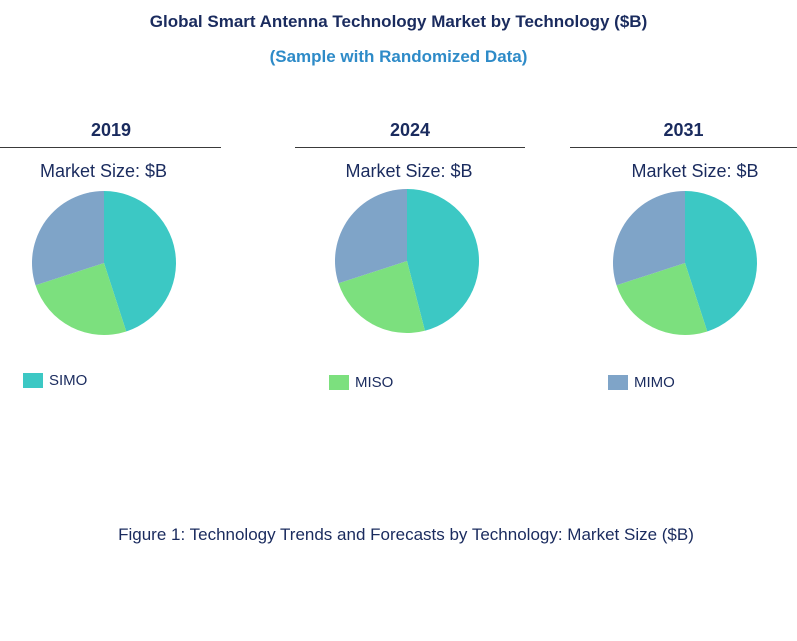 Image resolution: width=797 pixels, height=641 pixels. What do you see at coordinates (371, 236) in the screenshot?
I see `pie-slice-2024-mimo` at bounding box center [371, 236].